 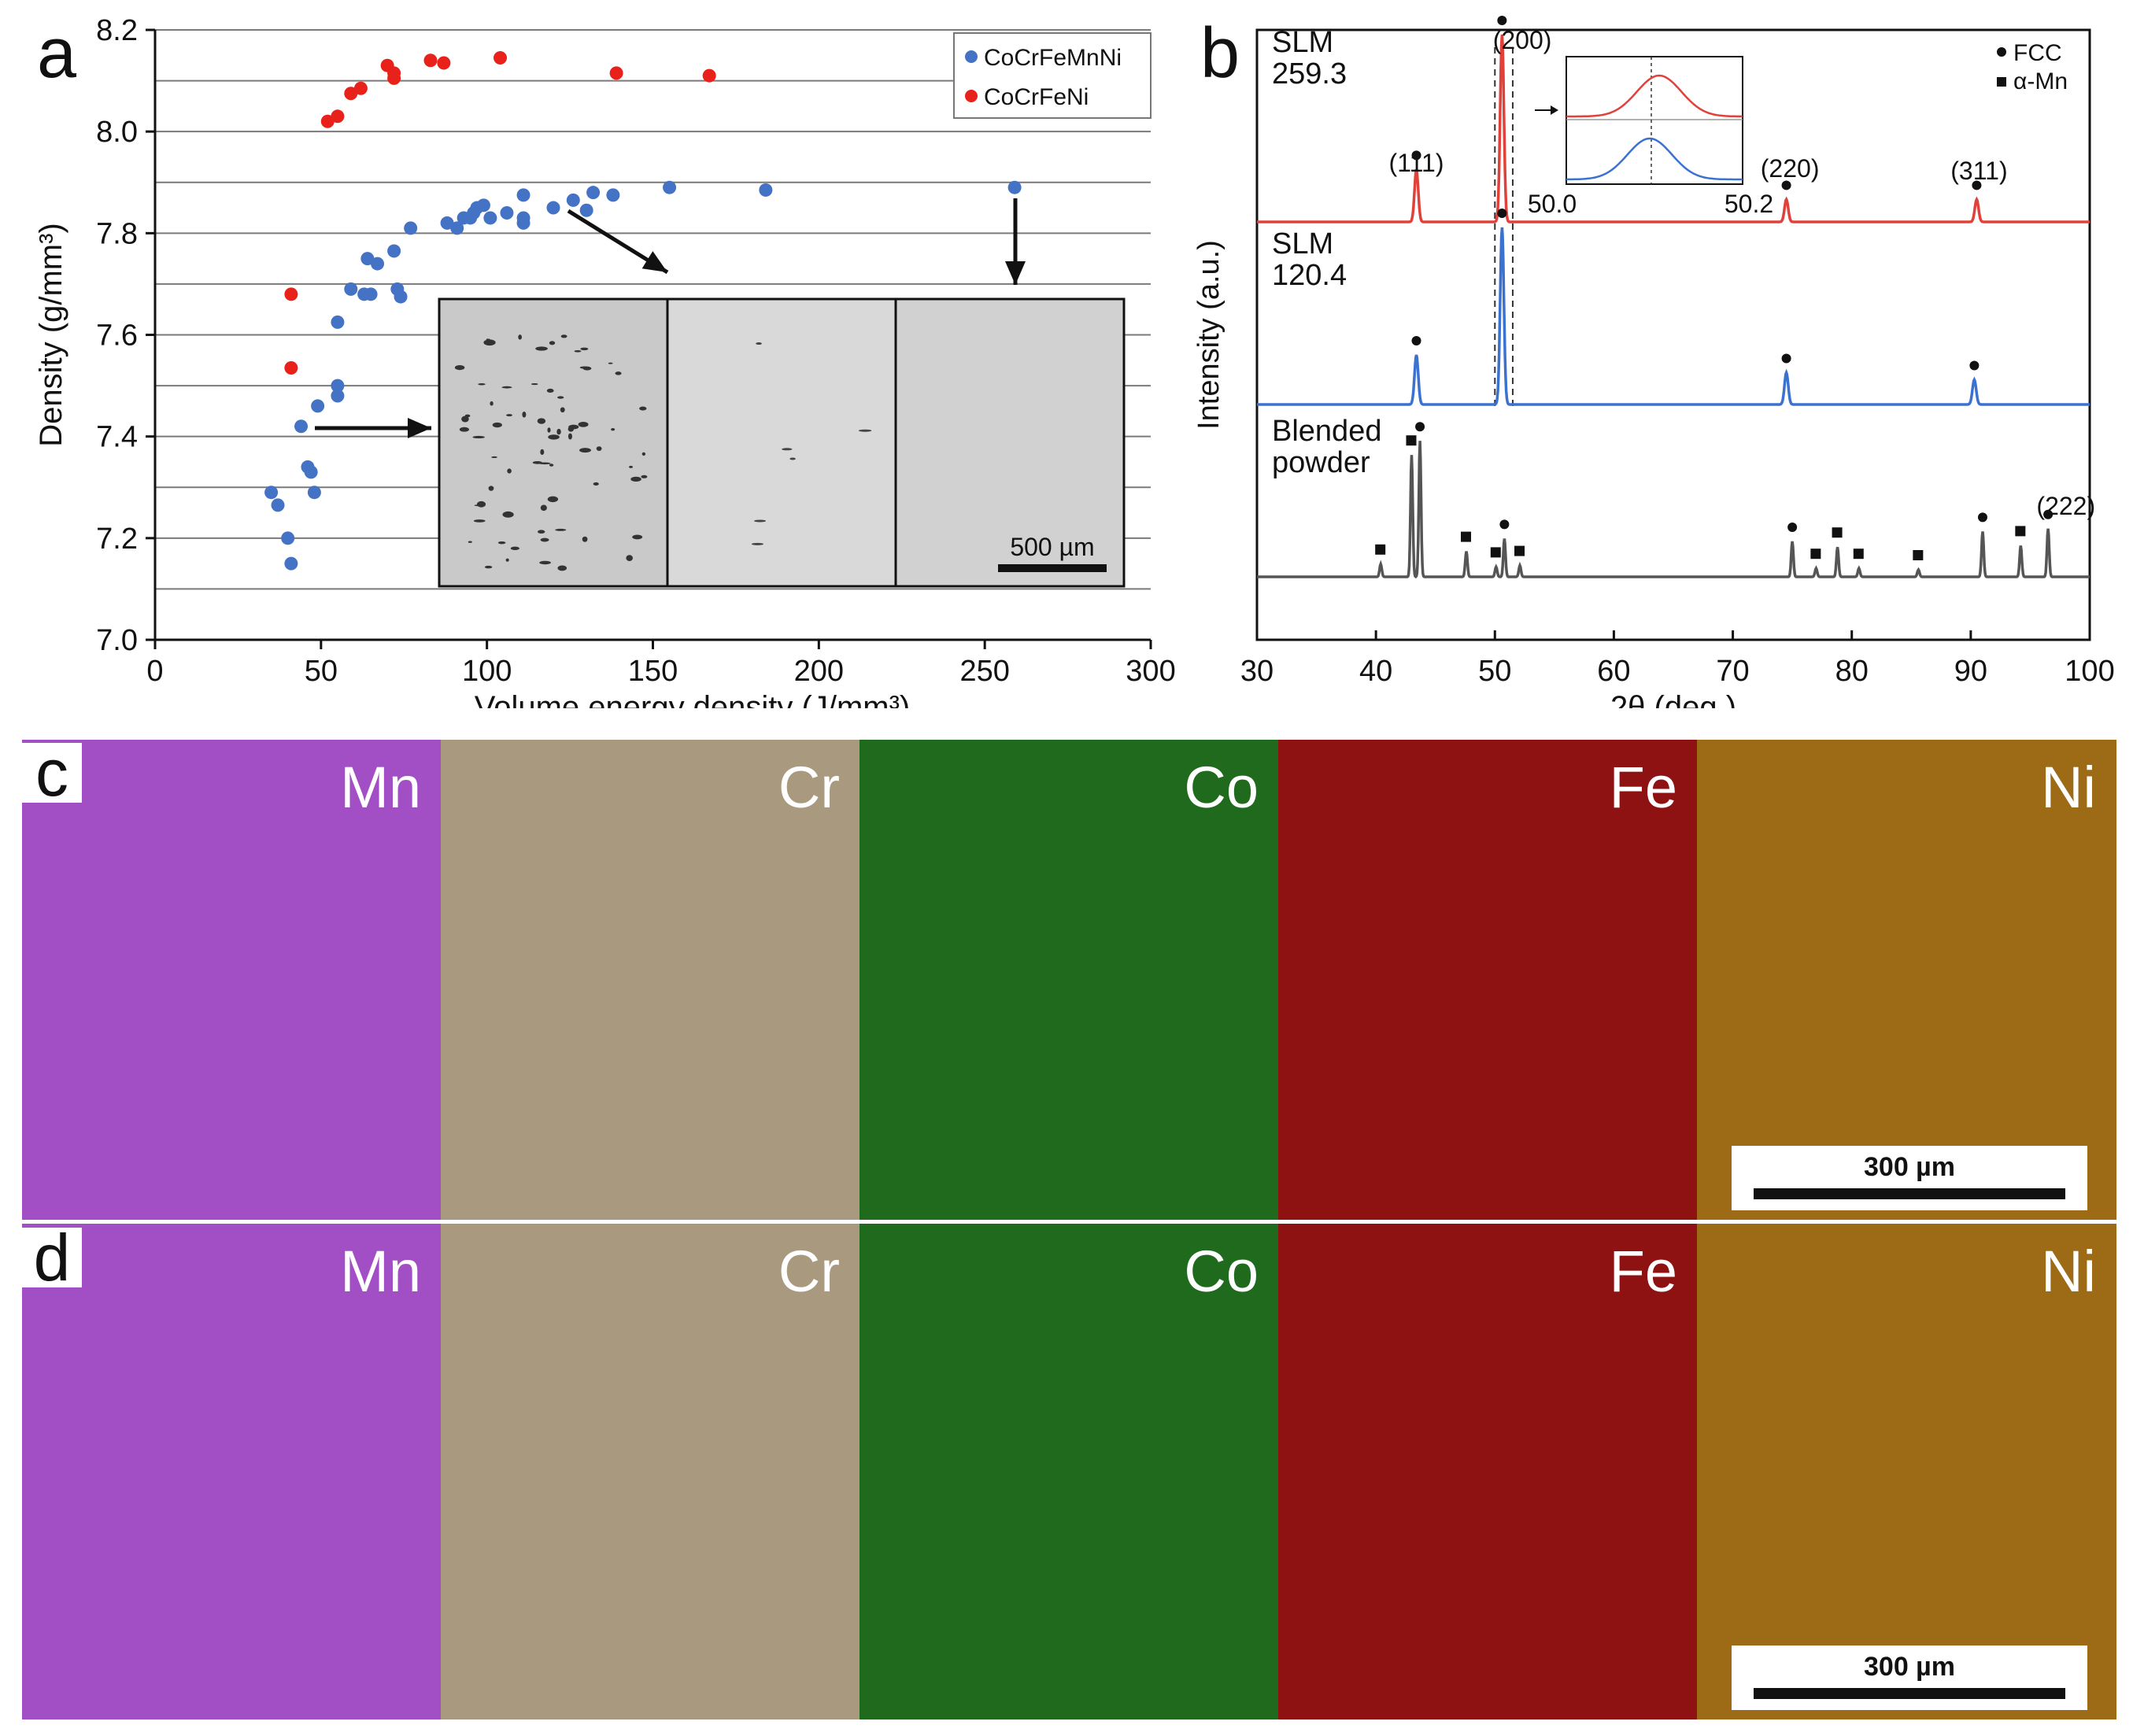 What do you see at coordinates (1970, 671) in the screenshot?
I see `x-tick-label: 90` at bounding box center [1970, 671].